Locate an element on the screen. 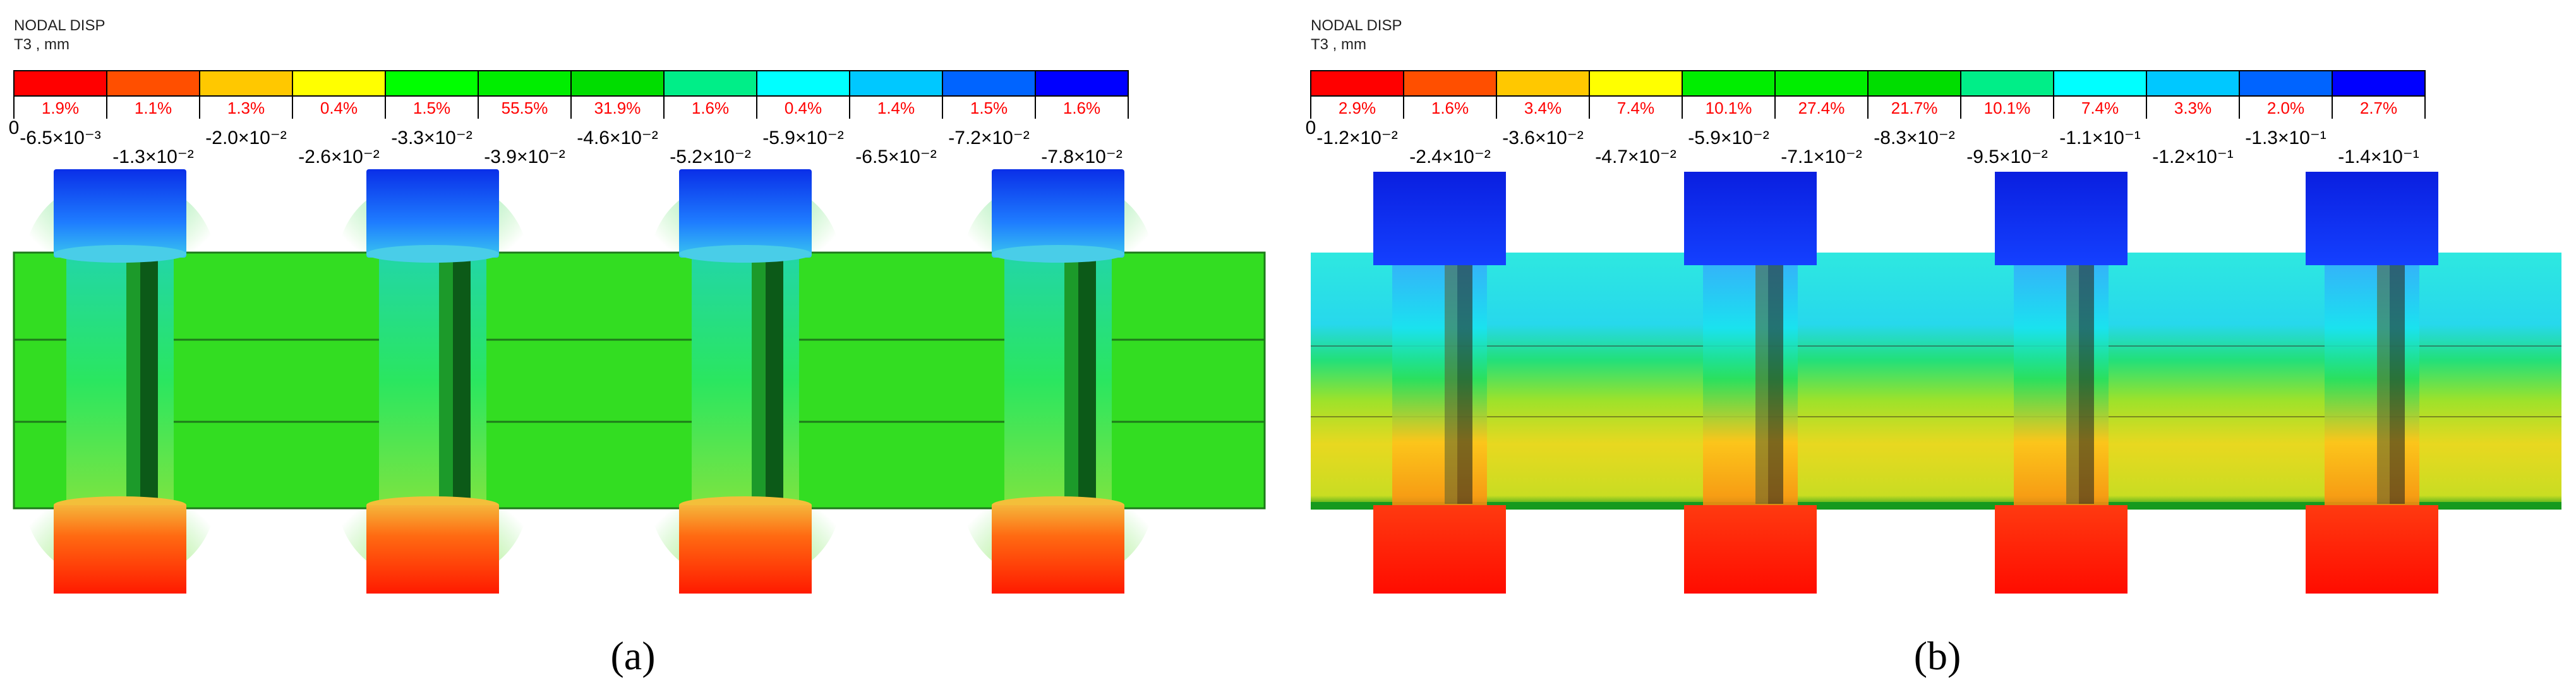  legend-tick-label: -6.5×10⁻³ is located at coordinates (60, 138).